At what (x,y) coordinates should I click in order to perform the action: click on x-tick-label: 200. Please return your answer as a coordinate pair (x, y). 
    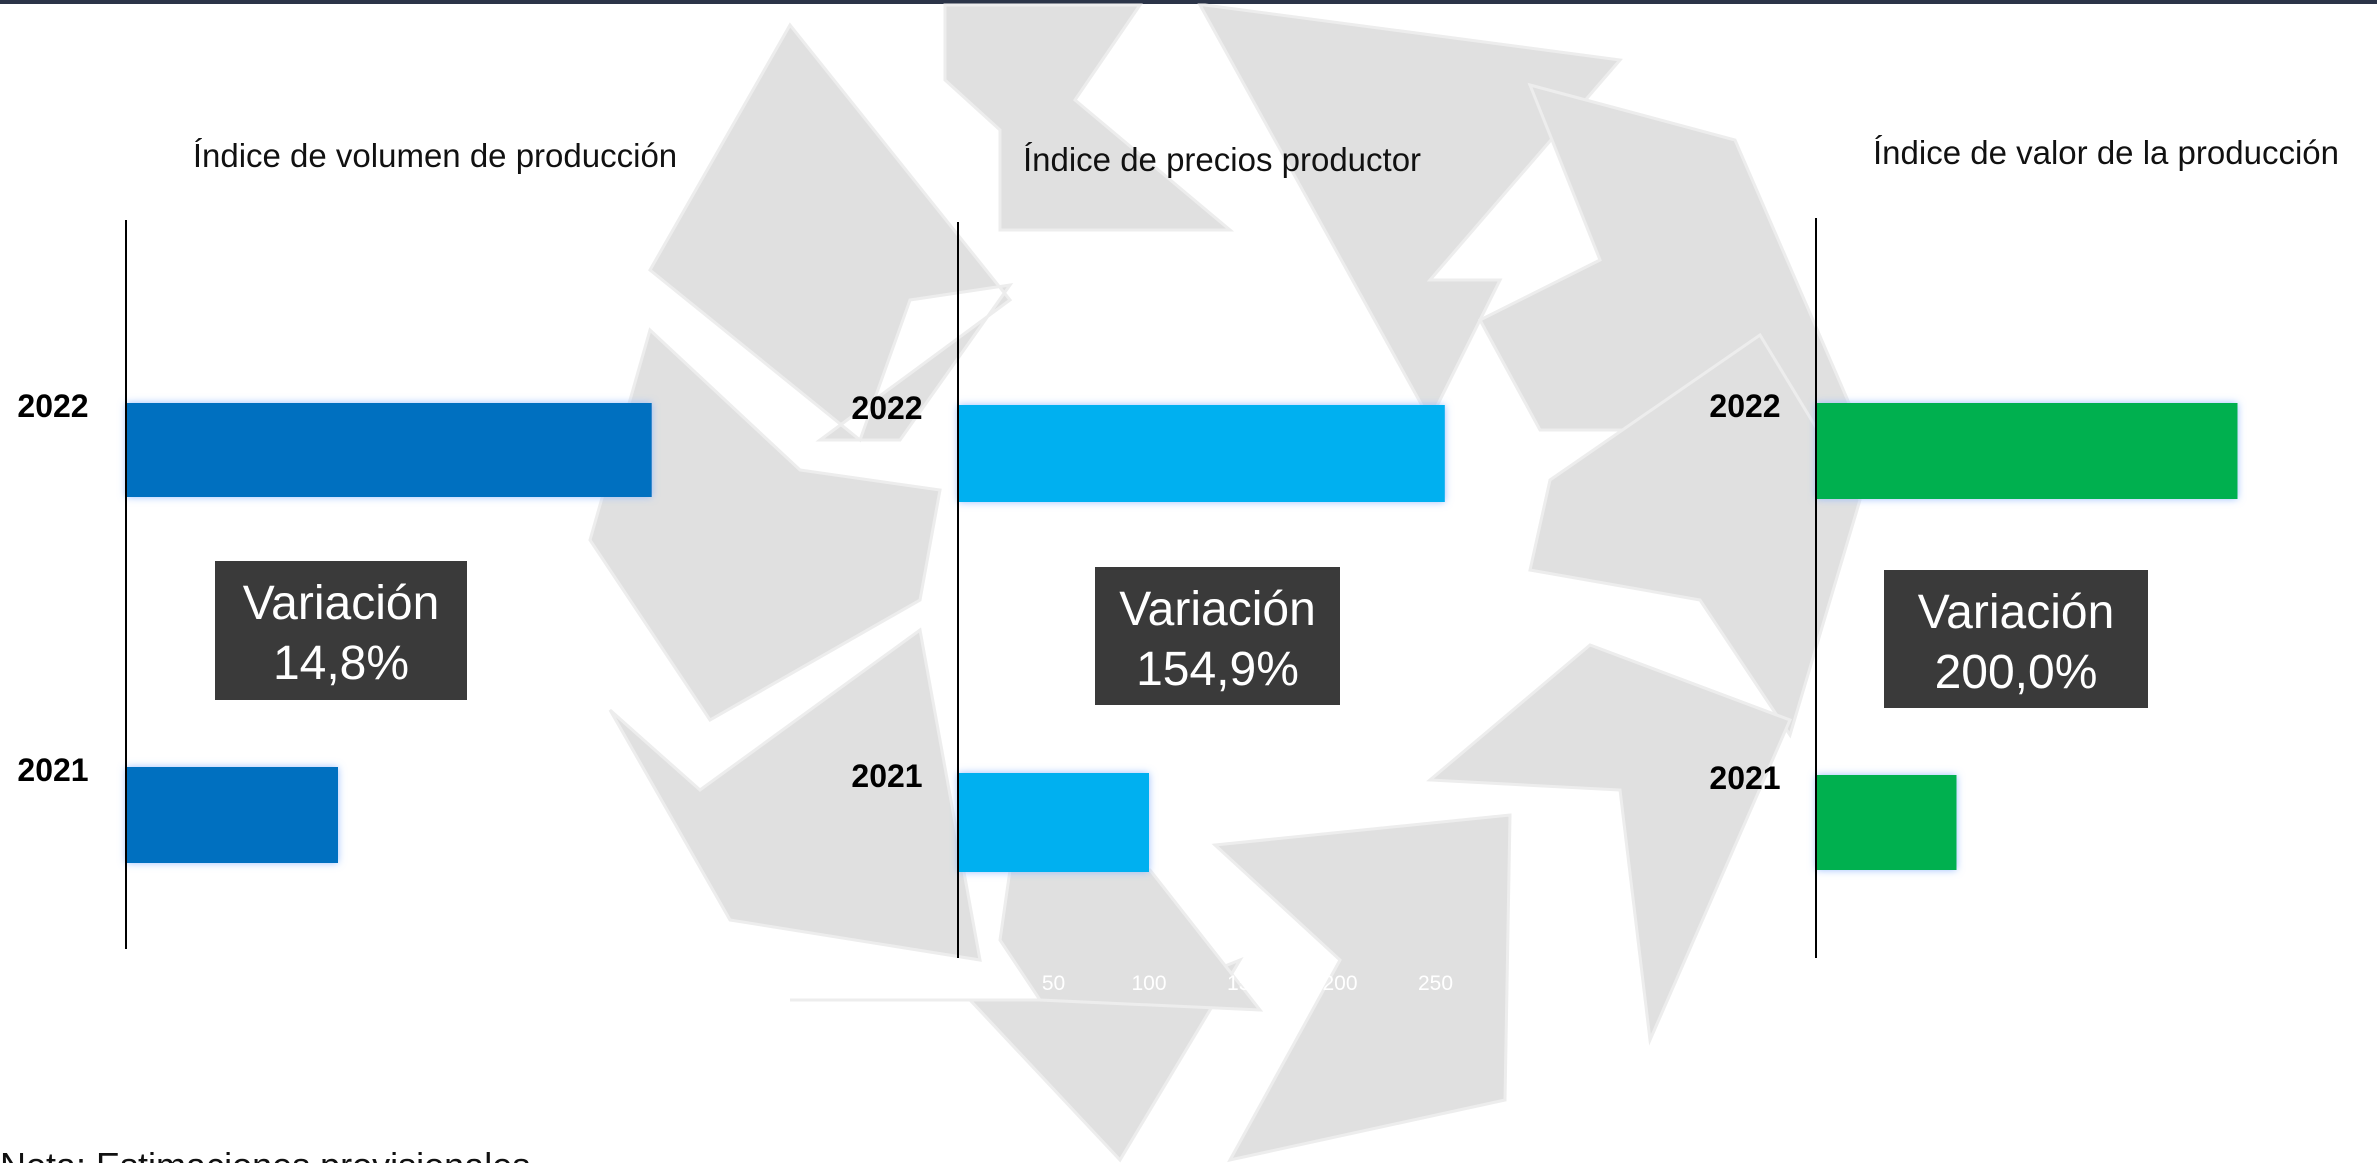
    Looking at the image, I should click on (1339, 983).